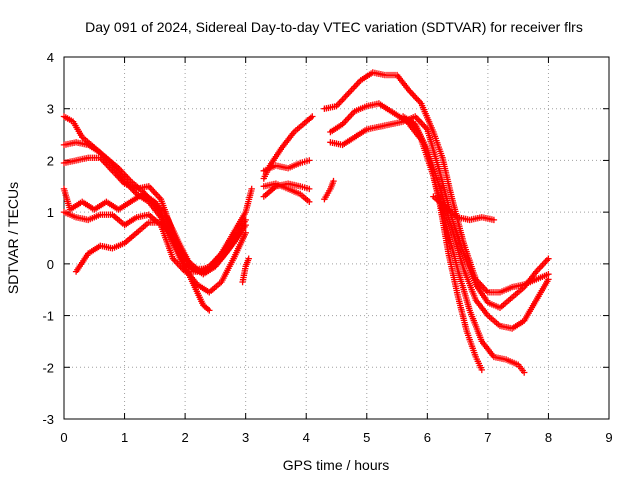 The width and height of the screenshot is (640, 480). Describe the element at coordinates (63, 437) in the screenshot. I see `x-tick-label: 0` at that location.